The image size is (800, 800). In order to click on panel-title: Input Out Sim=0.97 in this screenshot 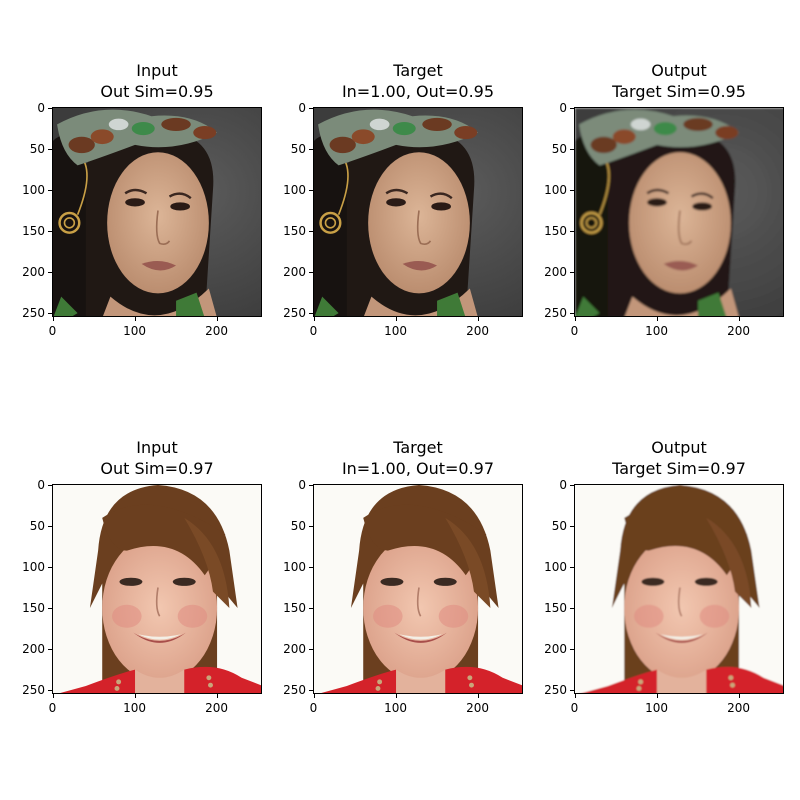, I will do `click(157, 458)`.